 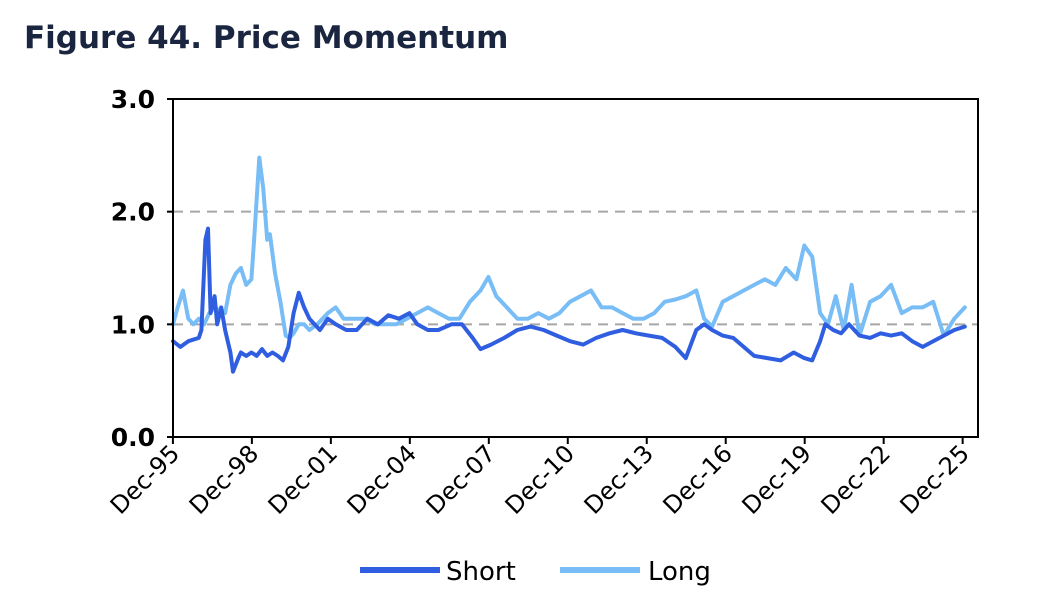 What do you see at coordinates (856, 479) in the screenshot?
I see `x-tick-label: Dec-22` at bounding box center [856, 479].